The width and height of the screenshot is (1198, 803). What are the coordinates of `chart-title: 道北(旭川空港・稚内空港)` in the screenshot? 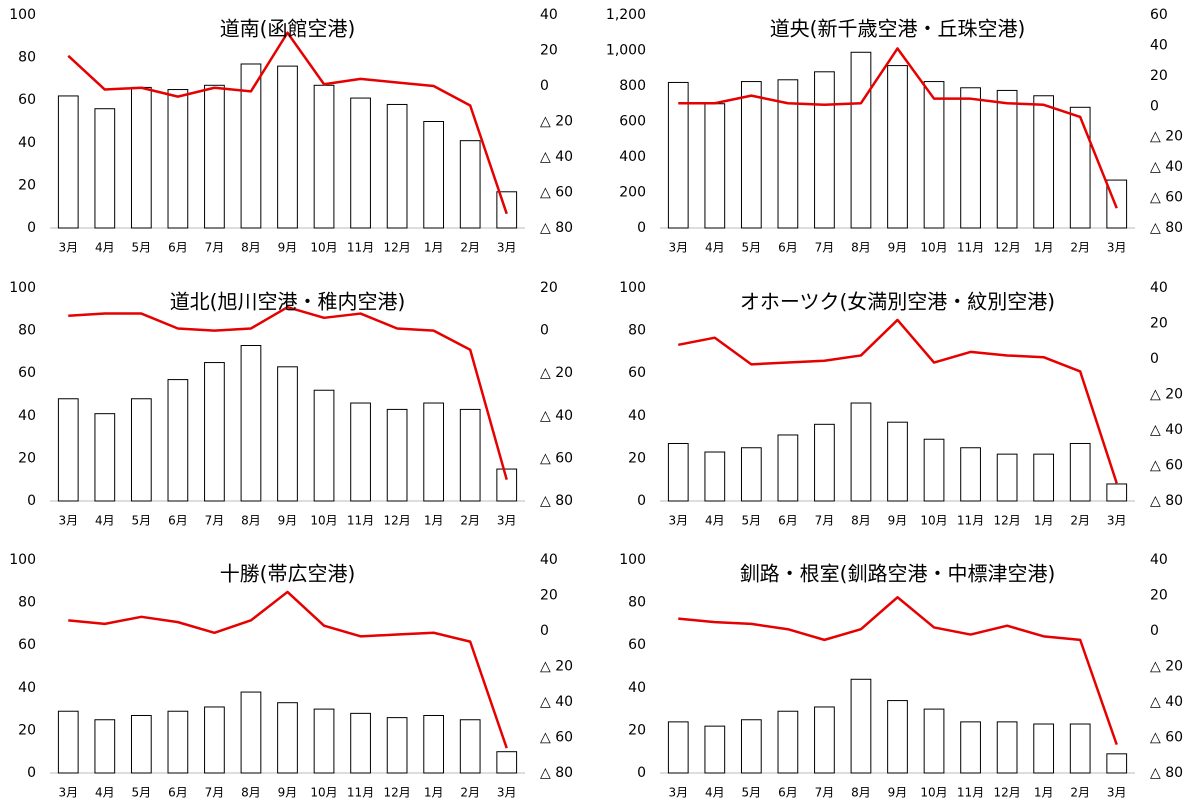 It's located at (288, 302).